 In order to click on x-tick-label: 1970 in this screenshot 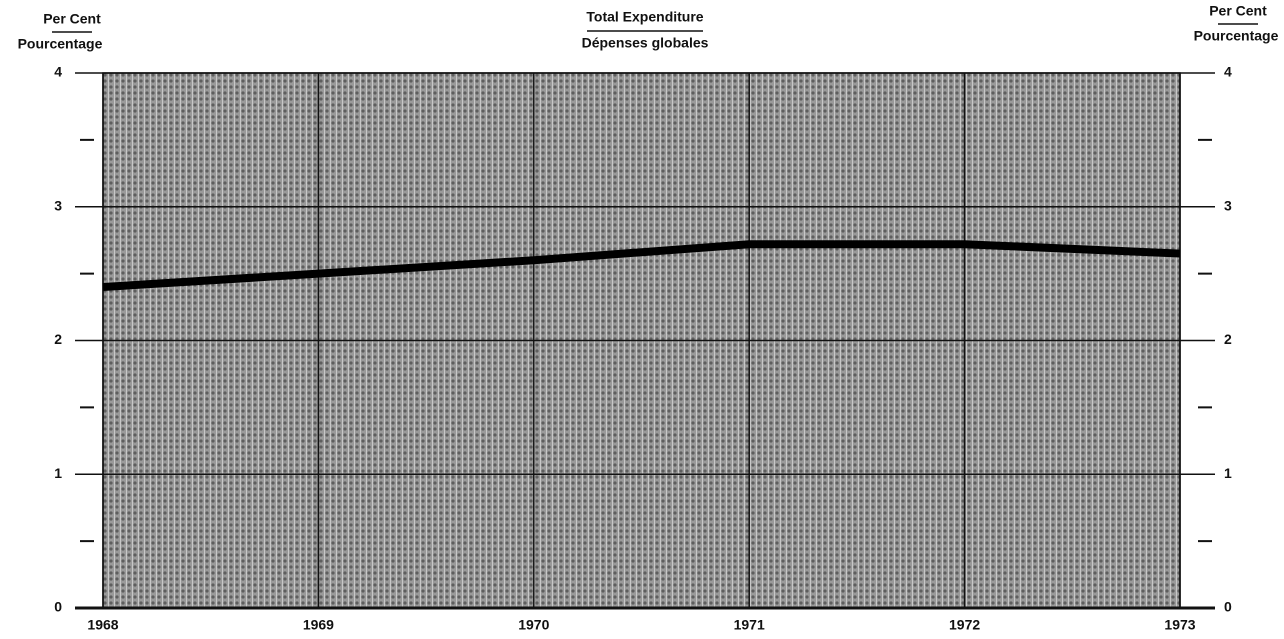, I will do `click(533, 625)`.